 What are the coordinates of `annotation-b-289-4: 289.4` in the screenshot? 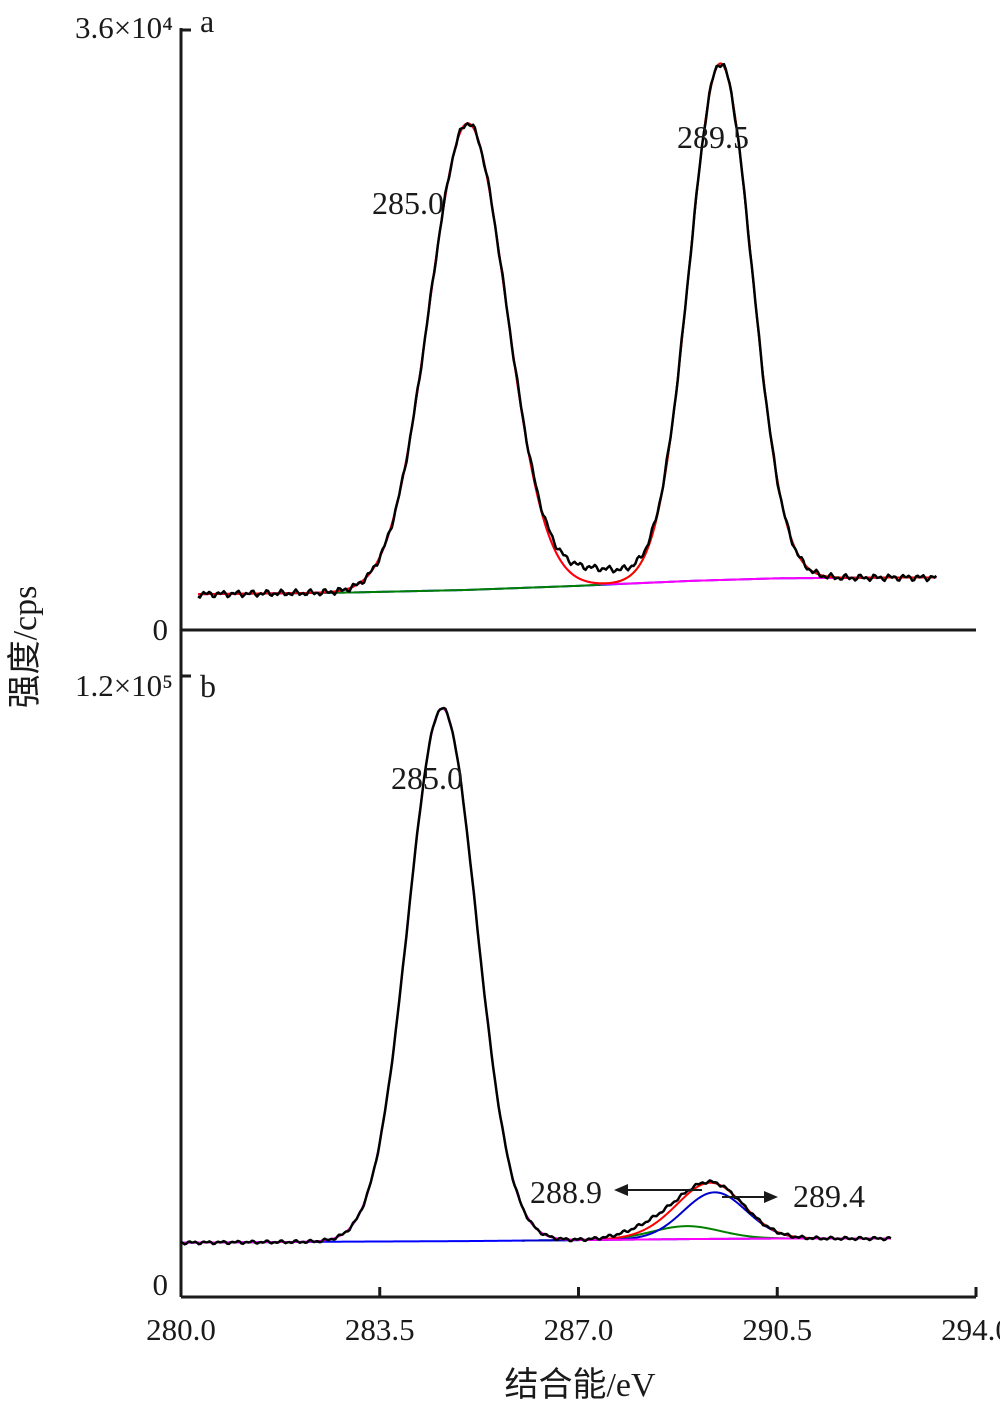 It's located at (829, 1196).